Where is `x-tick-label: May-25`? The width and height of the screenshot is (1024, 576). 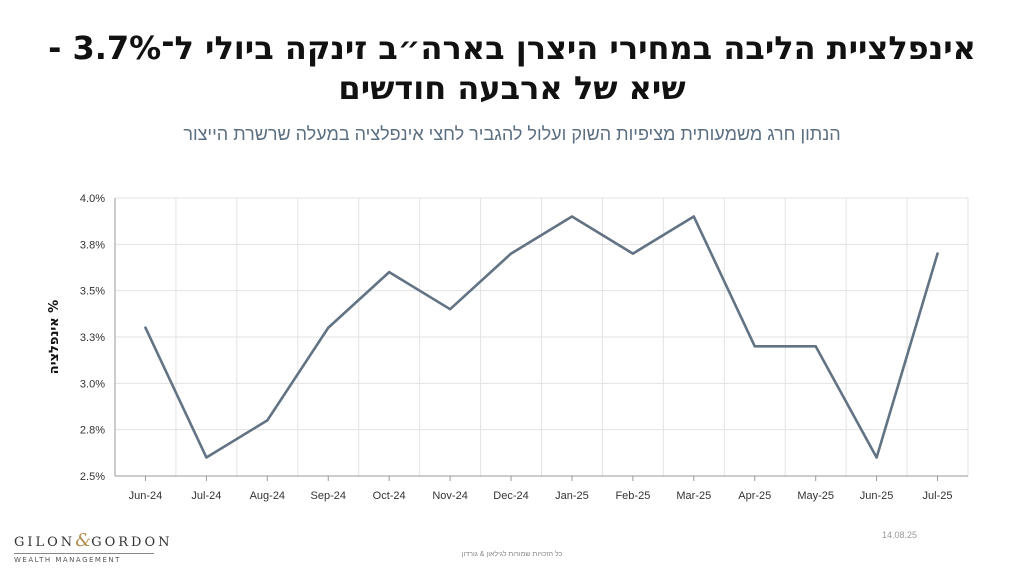 x-tick-label: May-25 is located at coordinates (815, 496).